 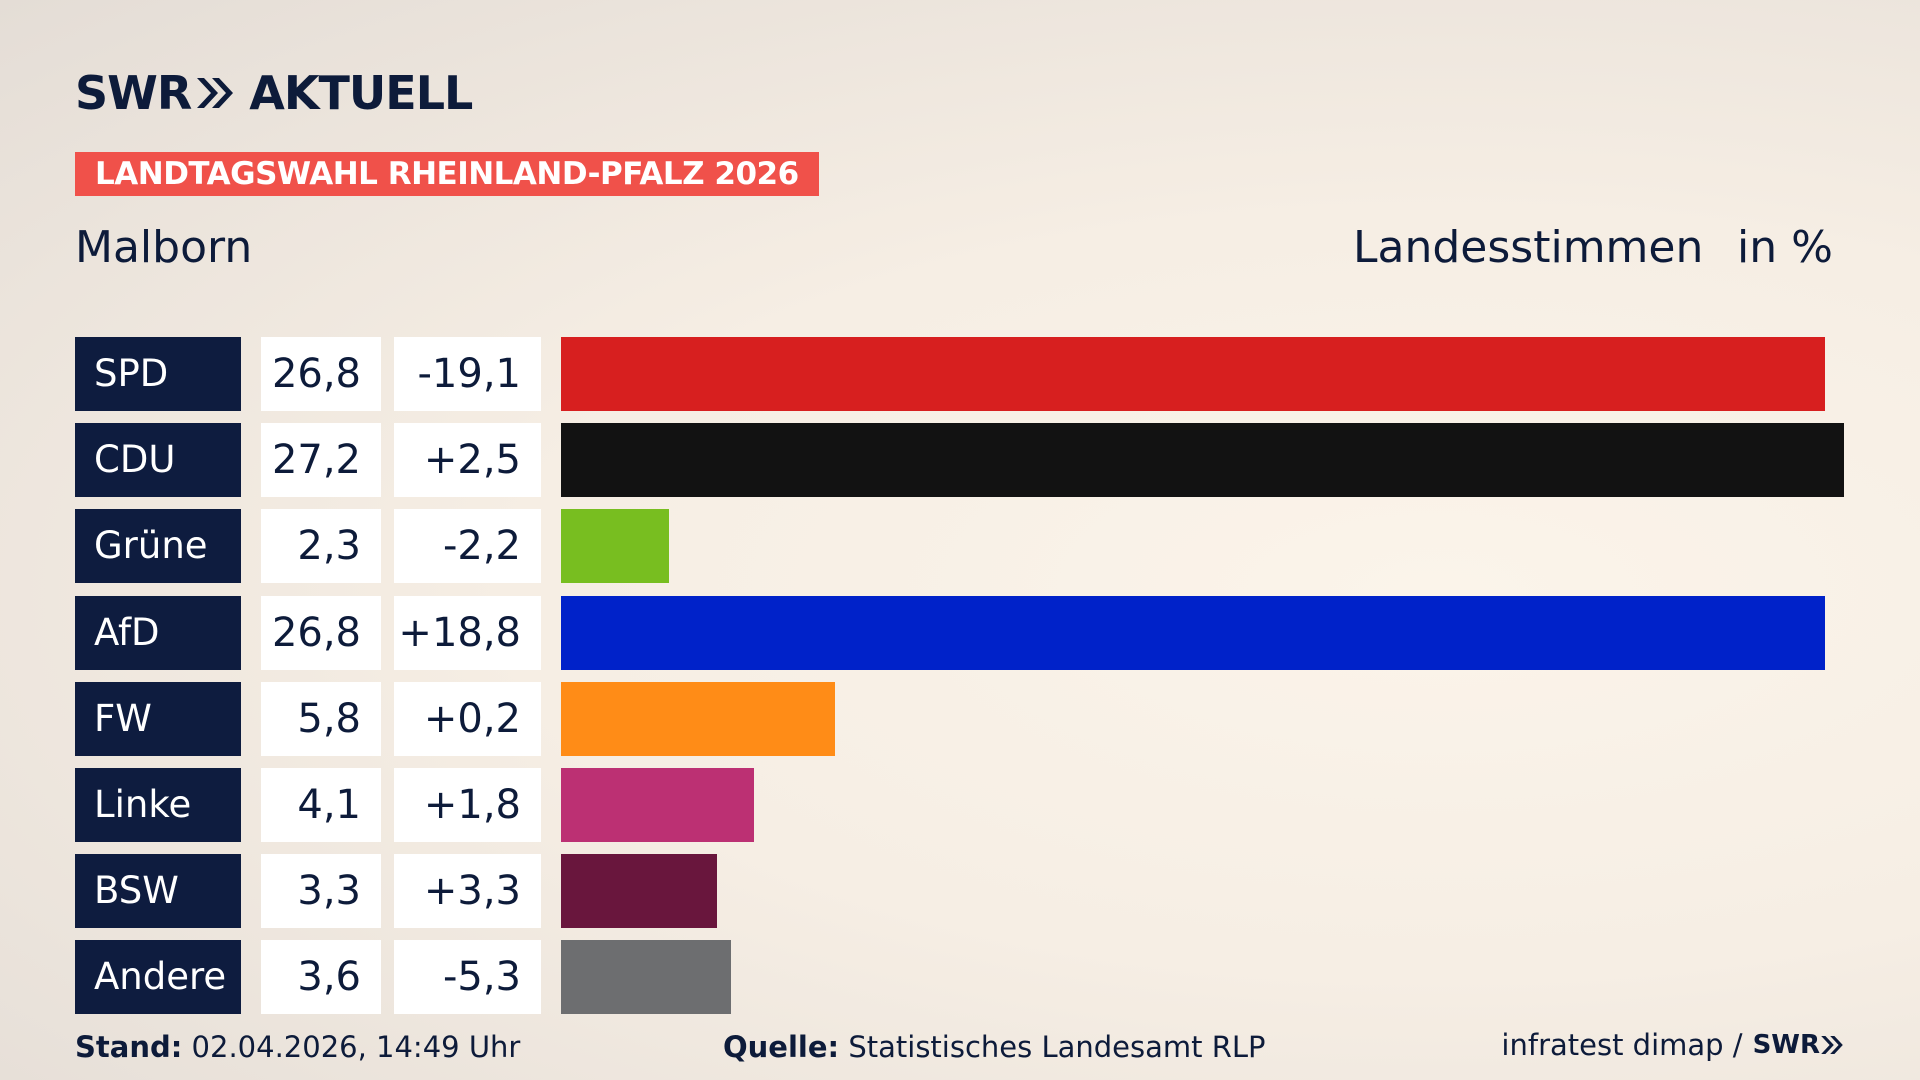 What do you see at coordinates (321, 460) in the screenshot?
I see `value-label: 27,2` at bounding box center [321, 460].